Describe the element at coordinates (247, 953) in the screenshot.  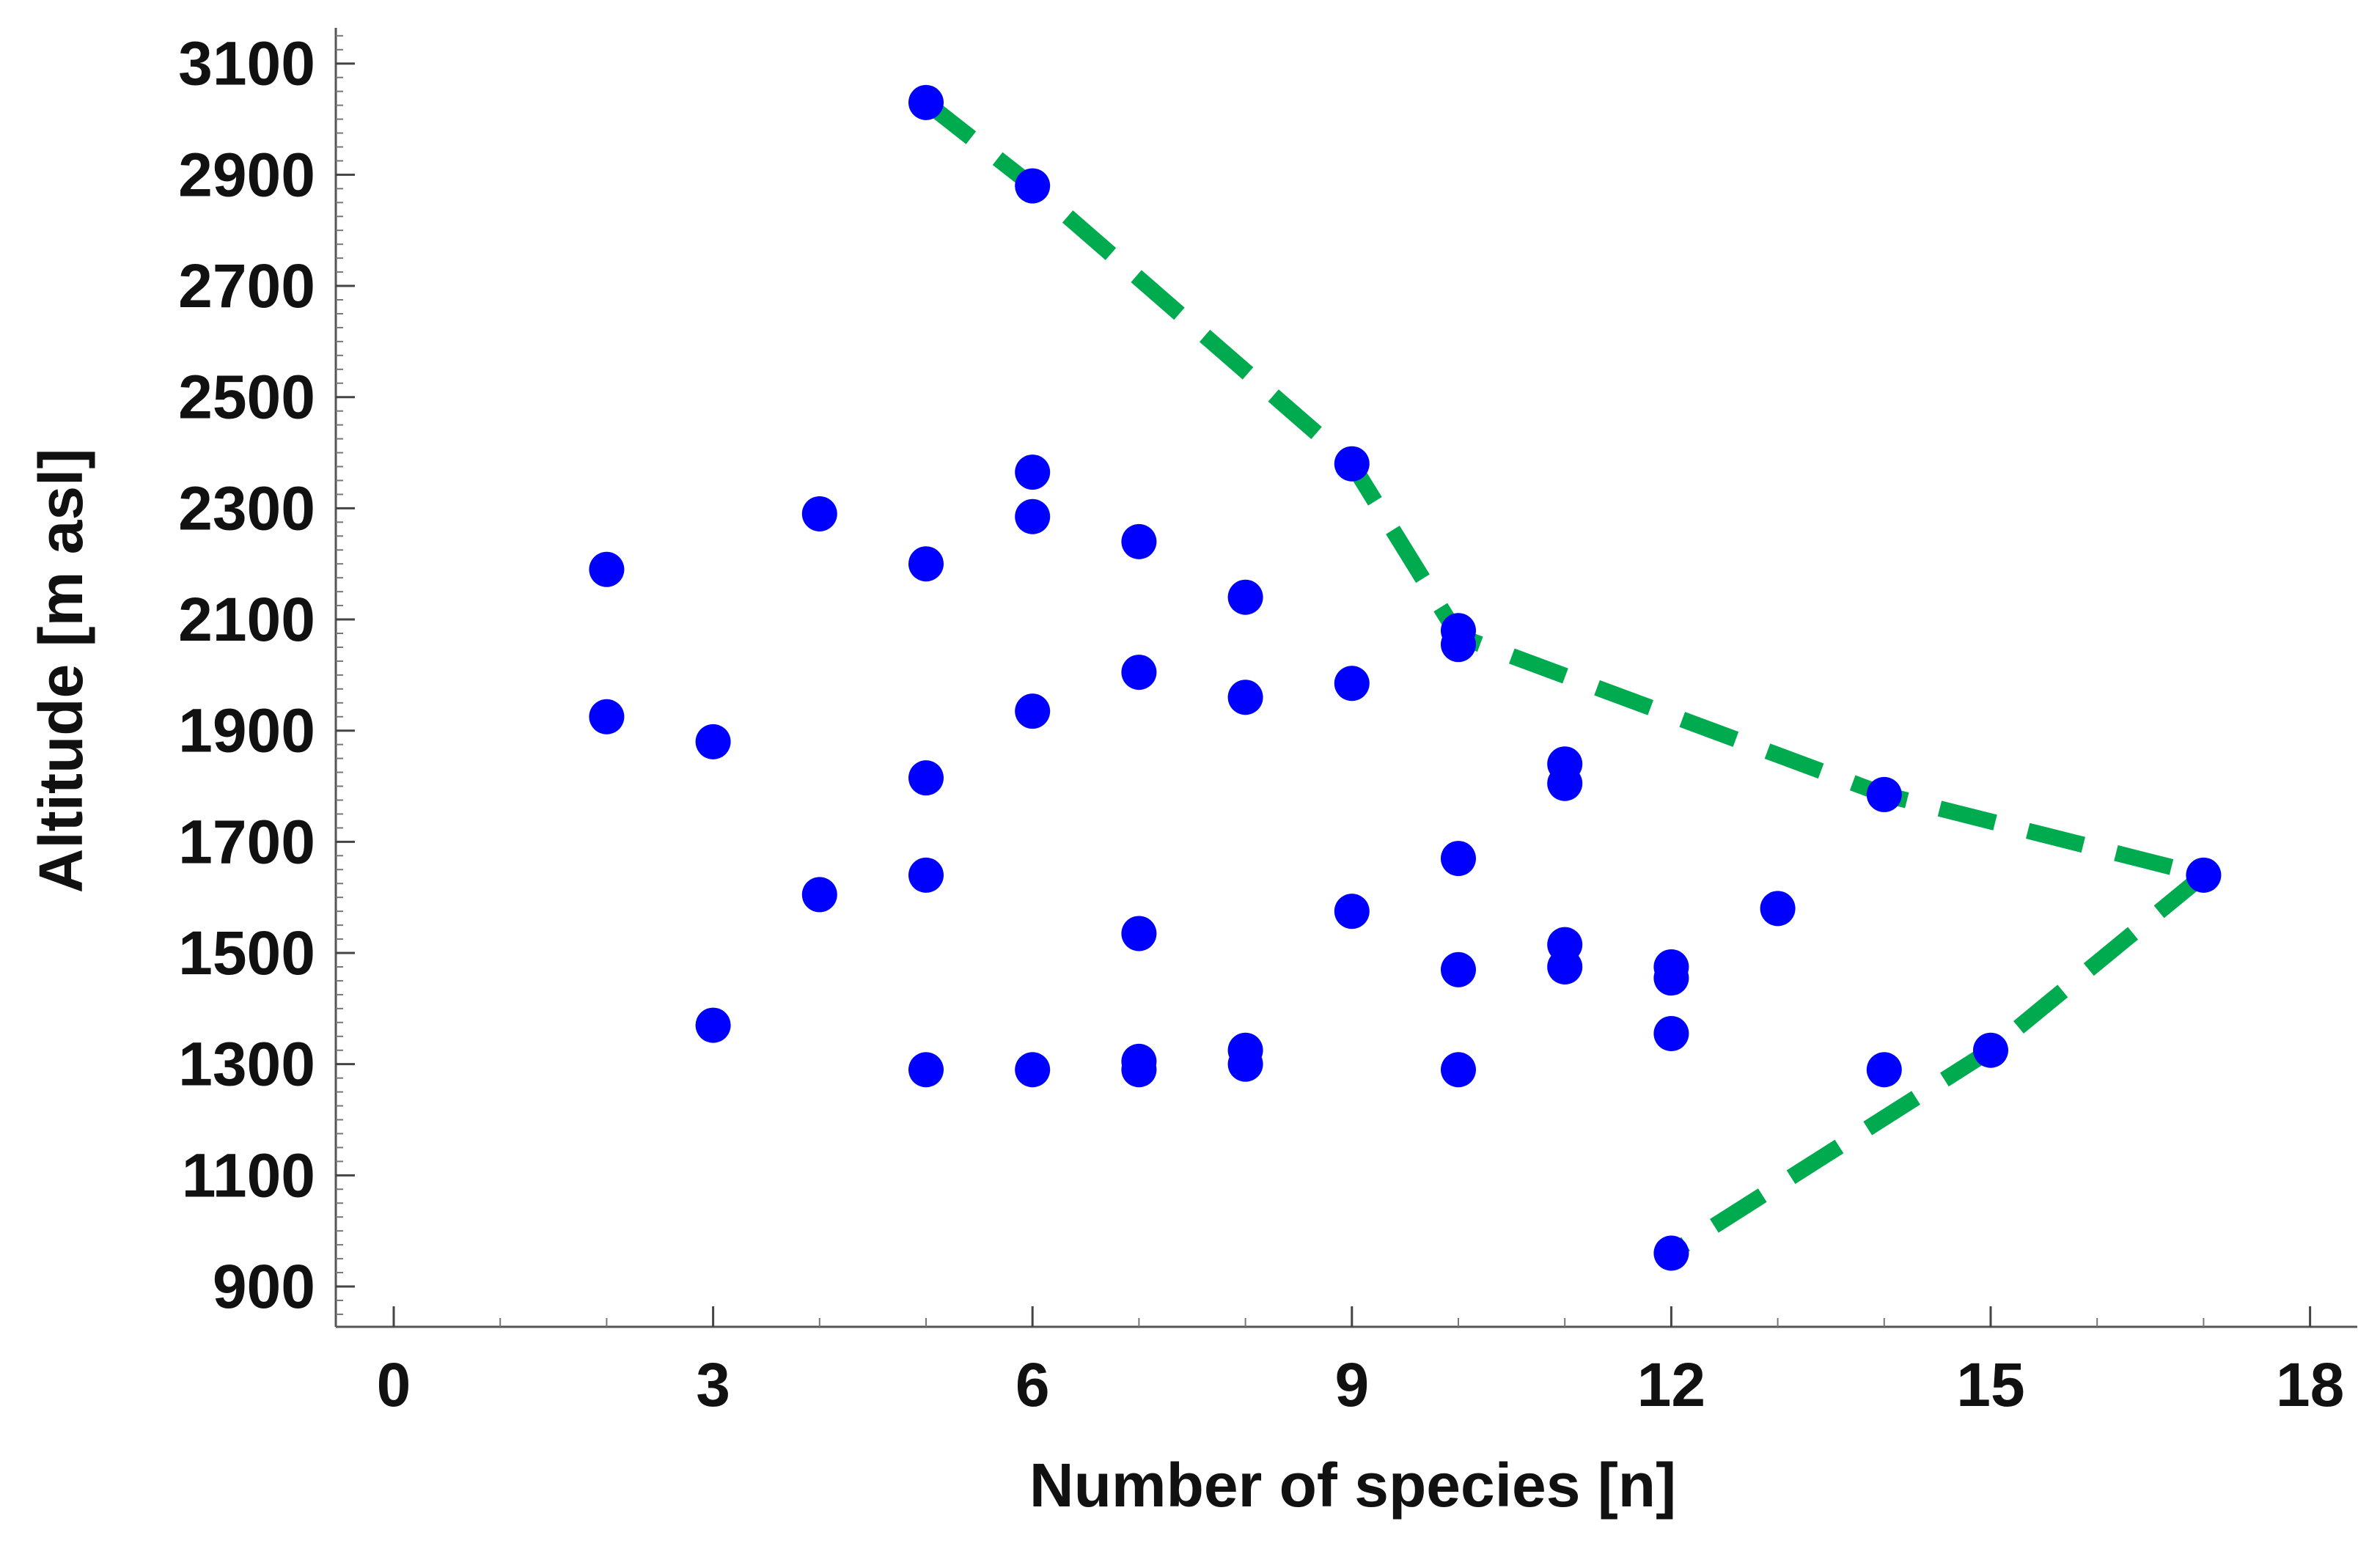
I see `y-tick-label: 1500` at that location.